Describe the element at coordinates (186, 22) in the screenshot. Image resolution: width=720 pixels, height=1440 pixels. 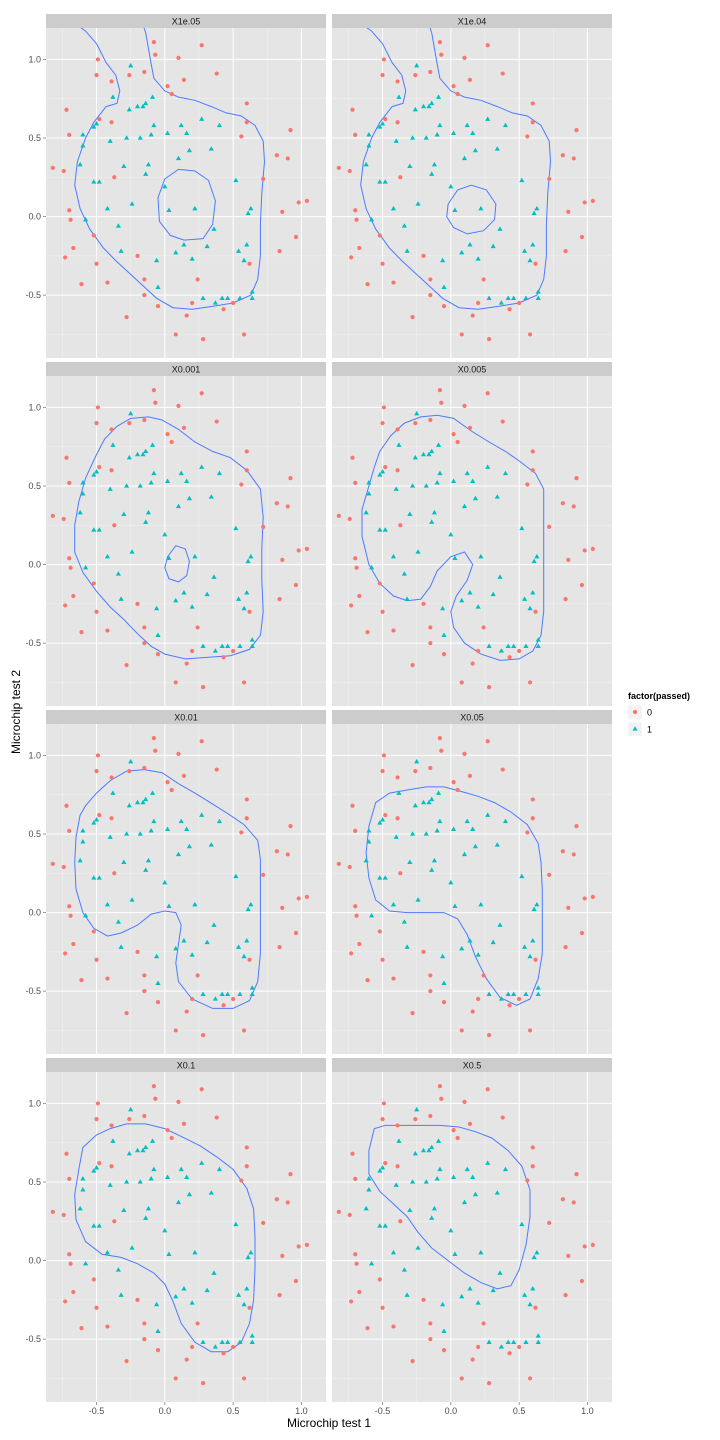
I see `facet-label: X1e.05` at that location.